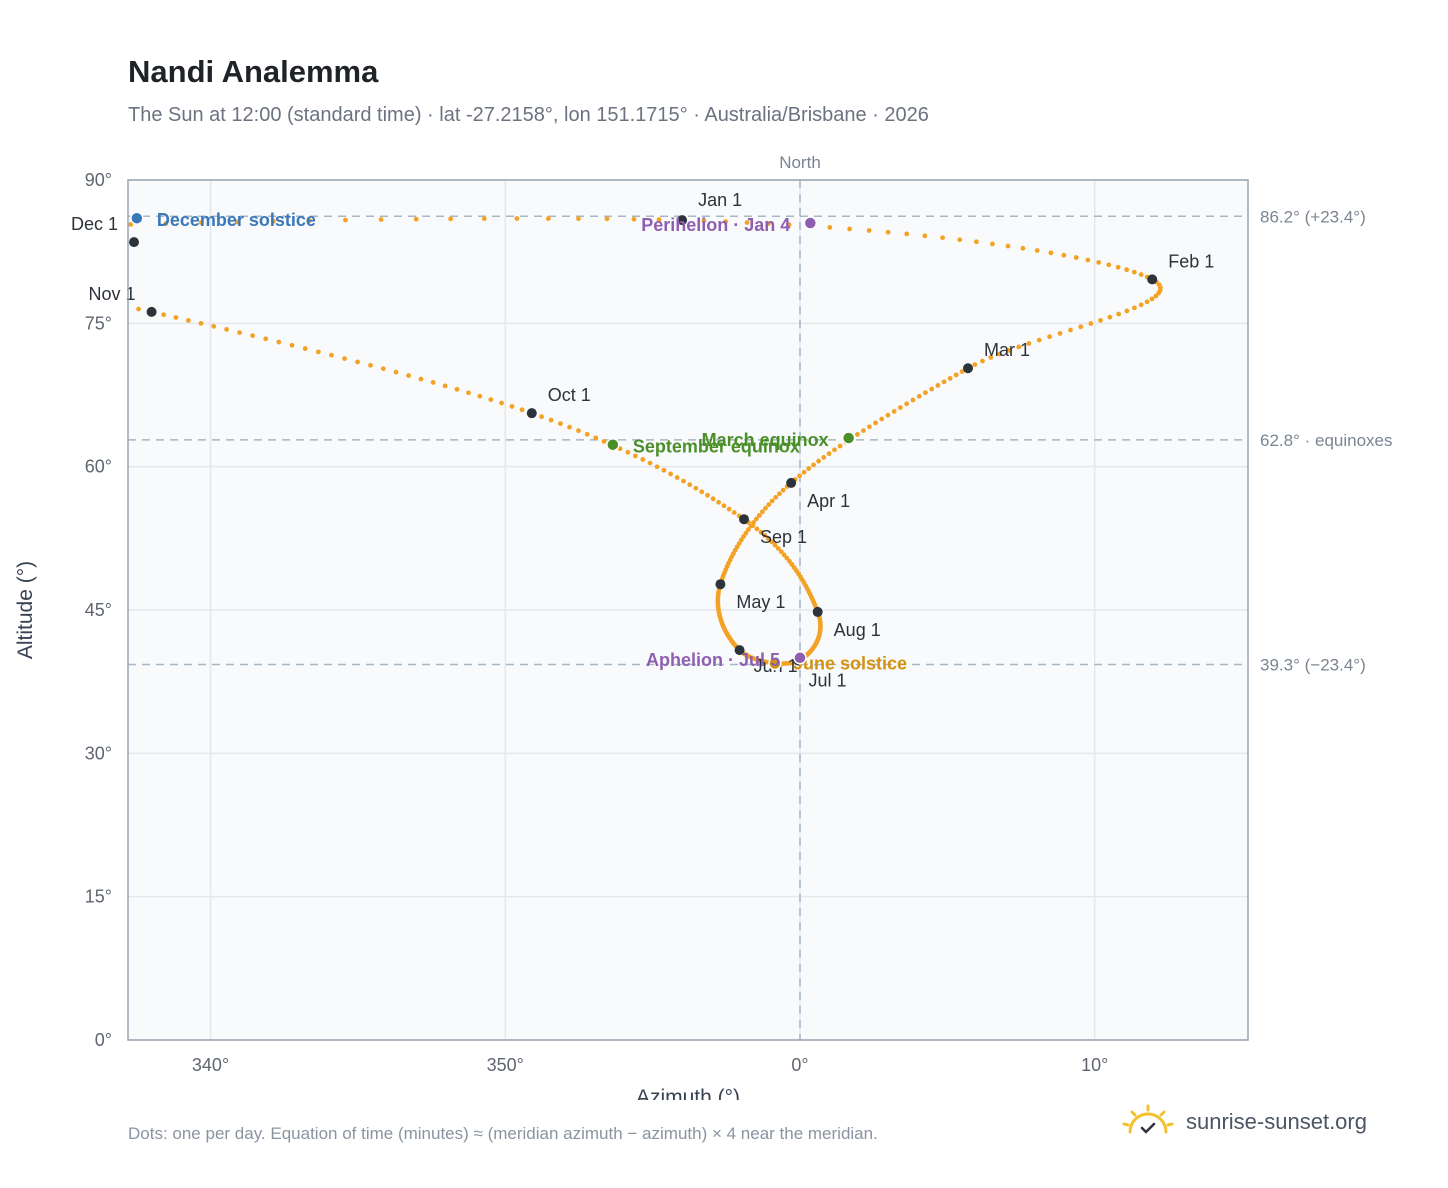 The width and height of the screenshot is (1448, 1188). What do you see at coordinates (857, 630) in the screenshot?
I see `month-label: Aug 1` at bounding box center [857, 630].